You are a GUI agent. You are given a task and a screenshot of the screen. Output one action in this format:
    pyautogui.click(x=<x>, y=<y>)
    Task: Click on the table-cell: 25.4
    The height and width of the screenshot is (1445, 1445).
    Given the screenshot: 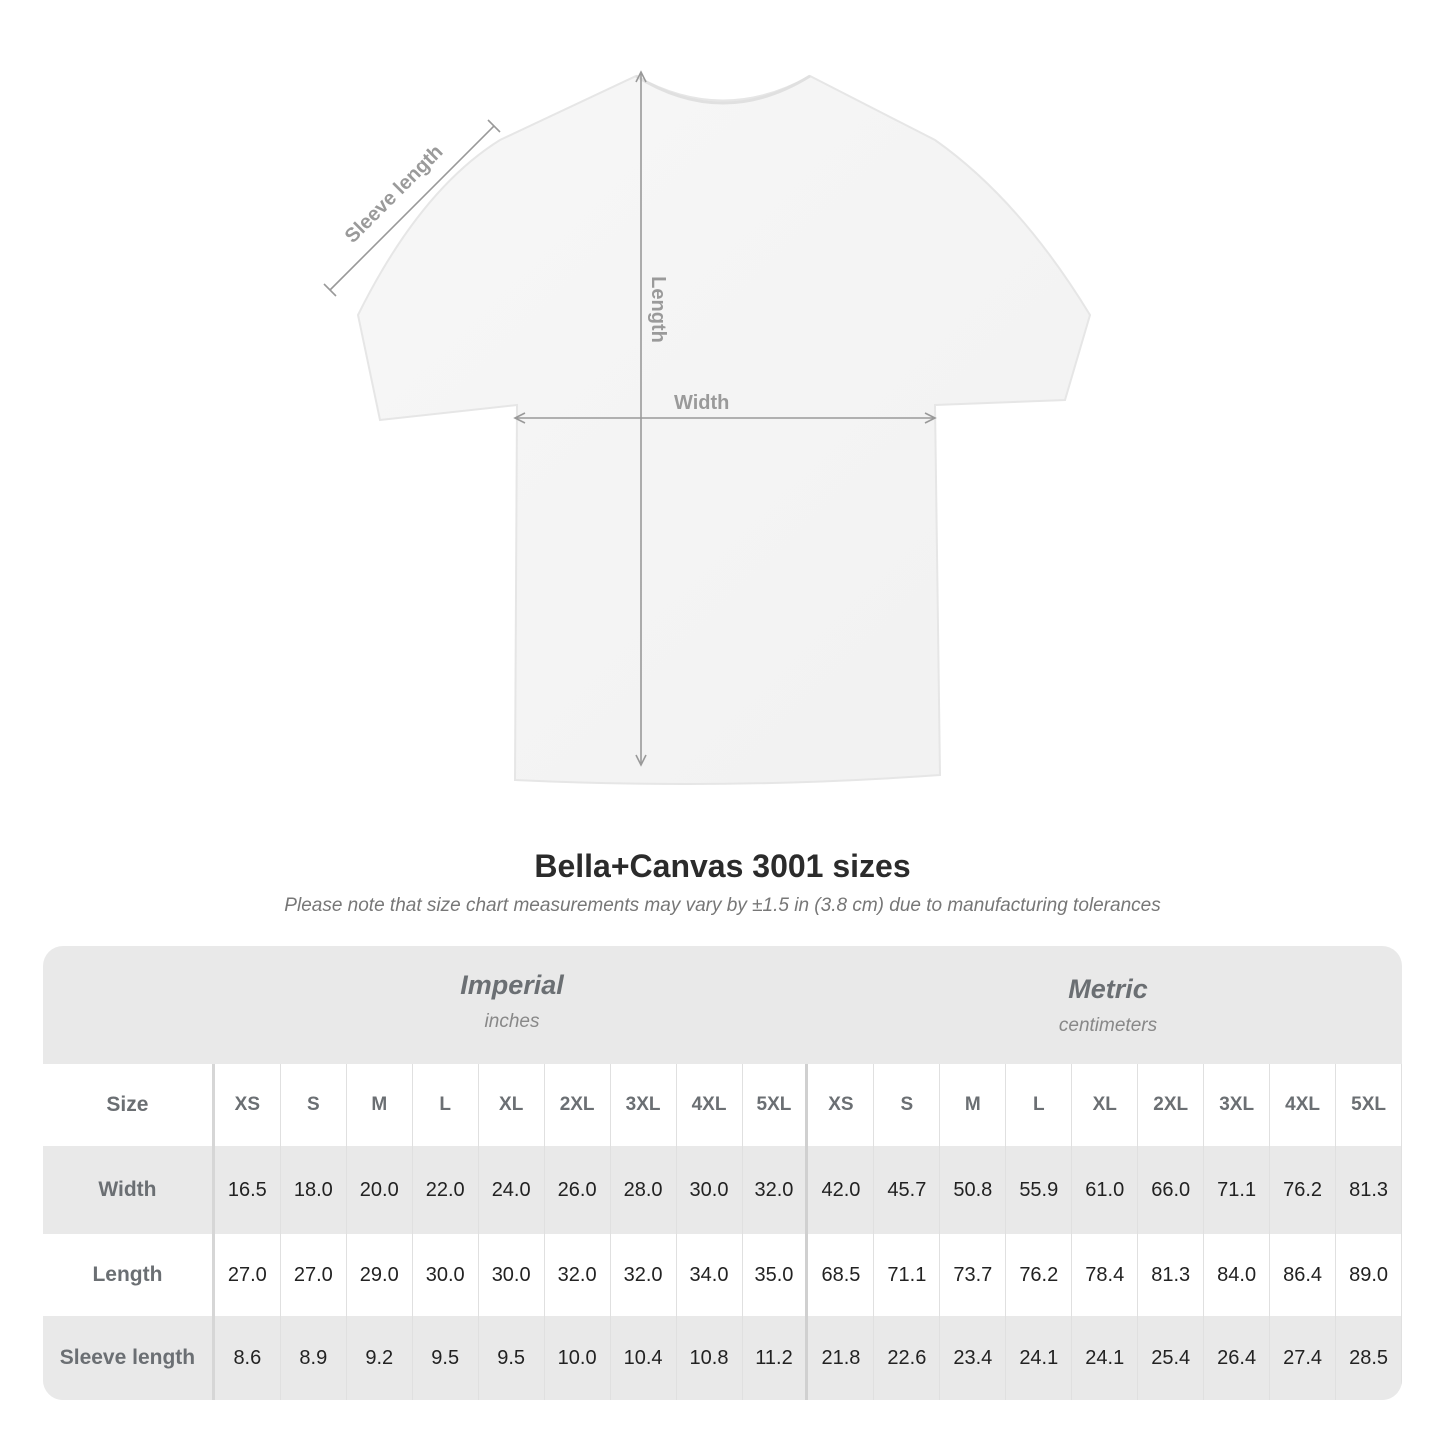 What is the action you would take?
    pyautogui.click(x=1171, y=1358)
    